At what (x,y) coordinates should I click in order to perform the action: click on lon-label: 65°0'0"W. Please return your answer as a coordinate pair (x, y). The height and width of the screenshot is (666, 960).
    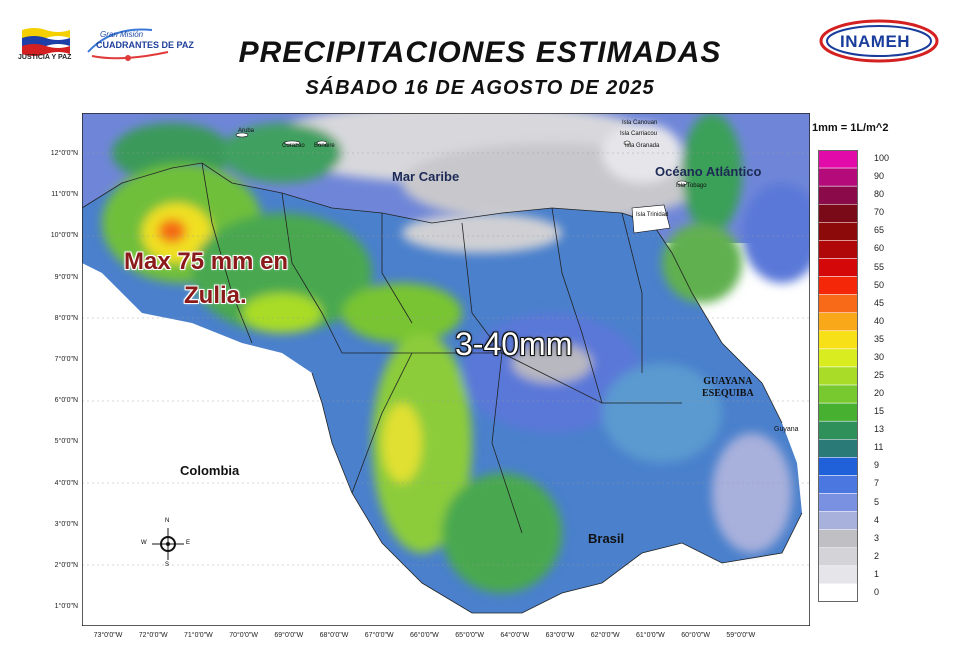
    Looking at the image, I should click on (469, 635).